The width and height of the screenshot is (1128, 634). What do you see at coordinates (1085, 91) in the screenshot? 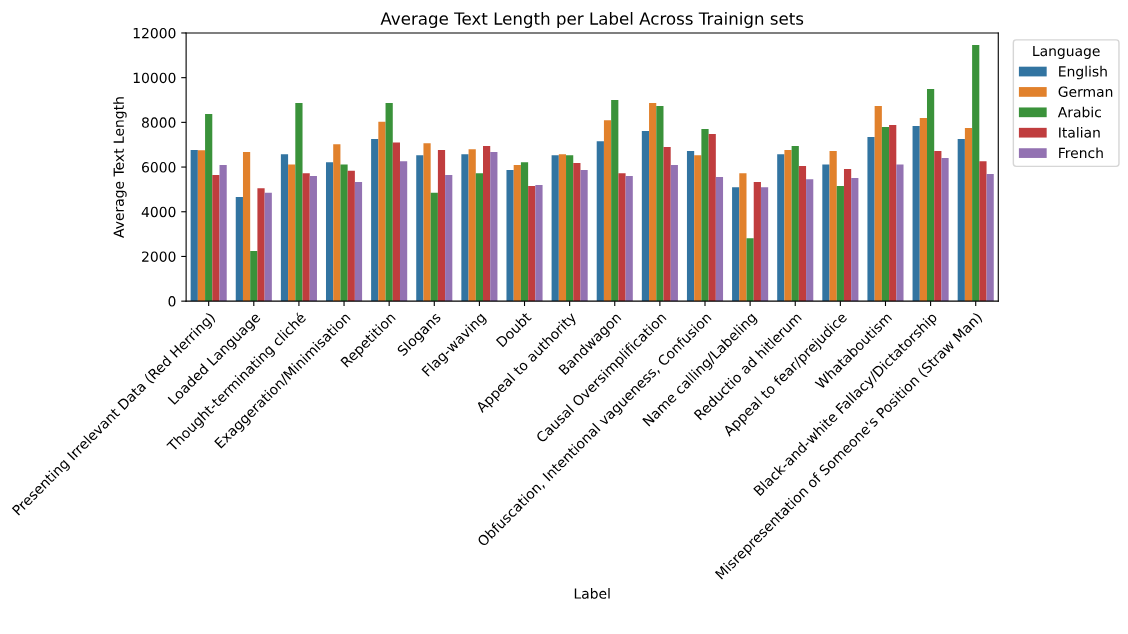
I see `legend-label: German` at bounding box center [1085, 91].